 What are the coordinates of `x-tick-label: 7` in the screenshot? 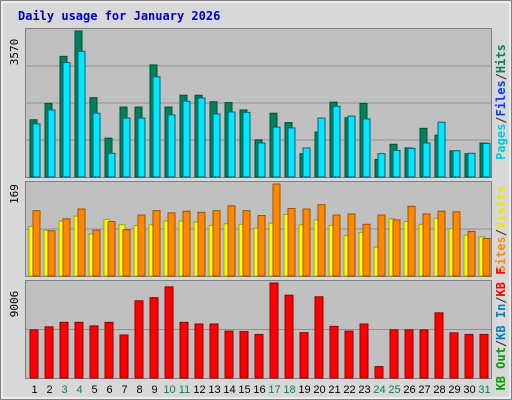 It's located at (124, 390).